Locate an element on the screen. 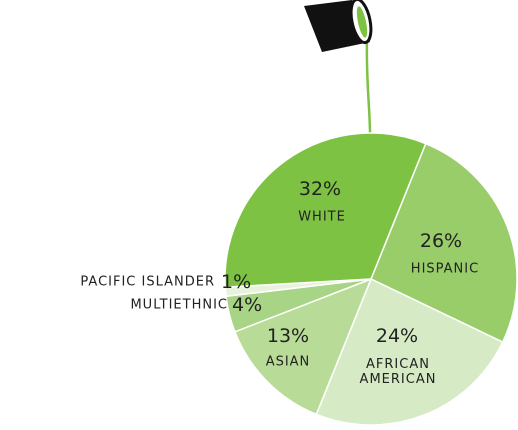 This screenshot has width=518, height=430. category-label: WHITE is located at coordinates (322, 217).